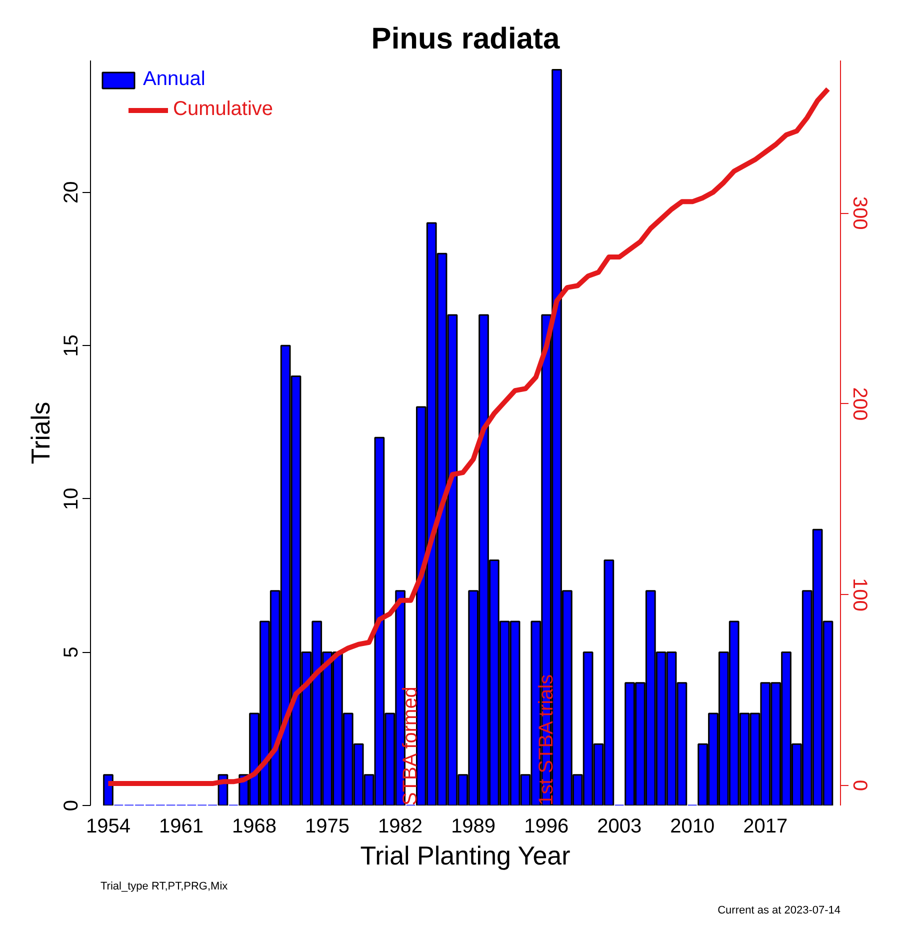  Describe the element at coordinates (779, 910) in the screenshot. I see `text: Current as at 2023-07-14` at that location.